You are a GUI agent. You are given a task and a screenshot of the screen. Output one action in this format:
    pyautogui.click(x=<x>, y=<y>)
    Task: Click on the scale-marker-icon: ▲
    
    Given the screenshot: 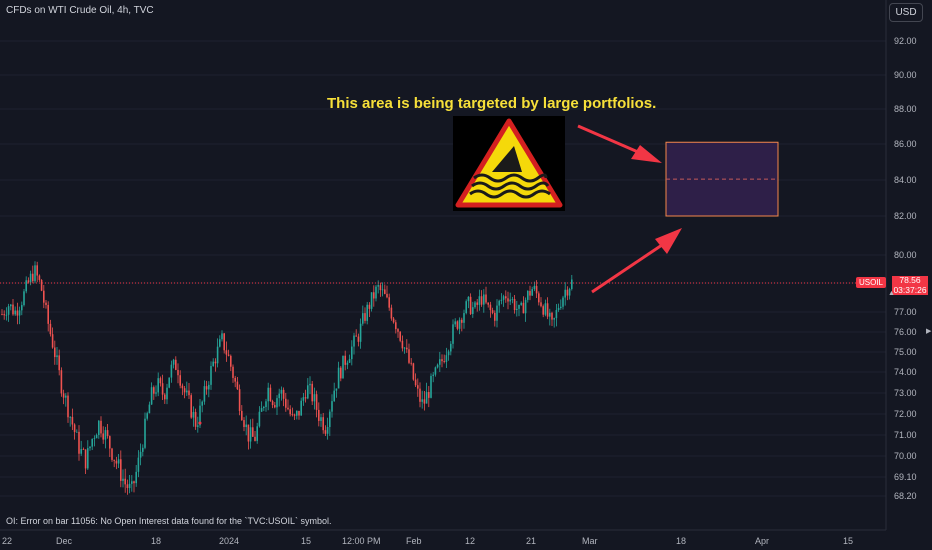 What is the action you would take?
    pyautogui.click(x=891, y=293)
    